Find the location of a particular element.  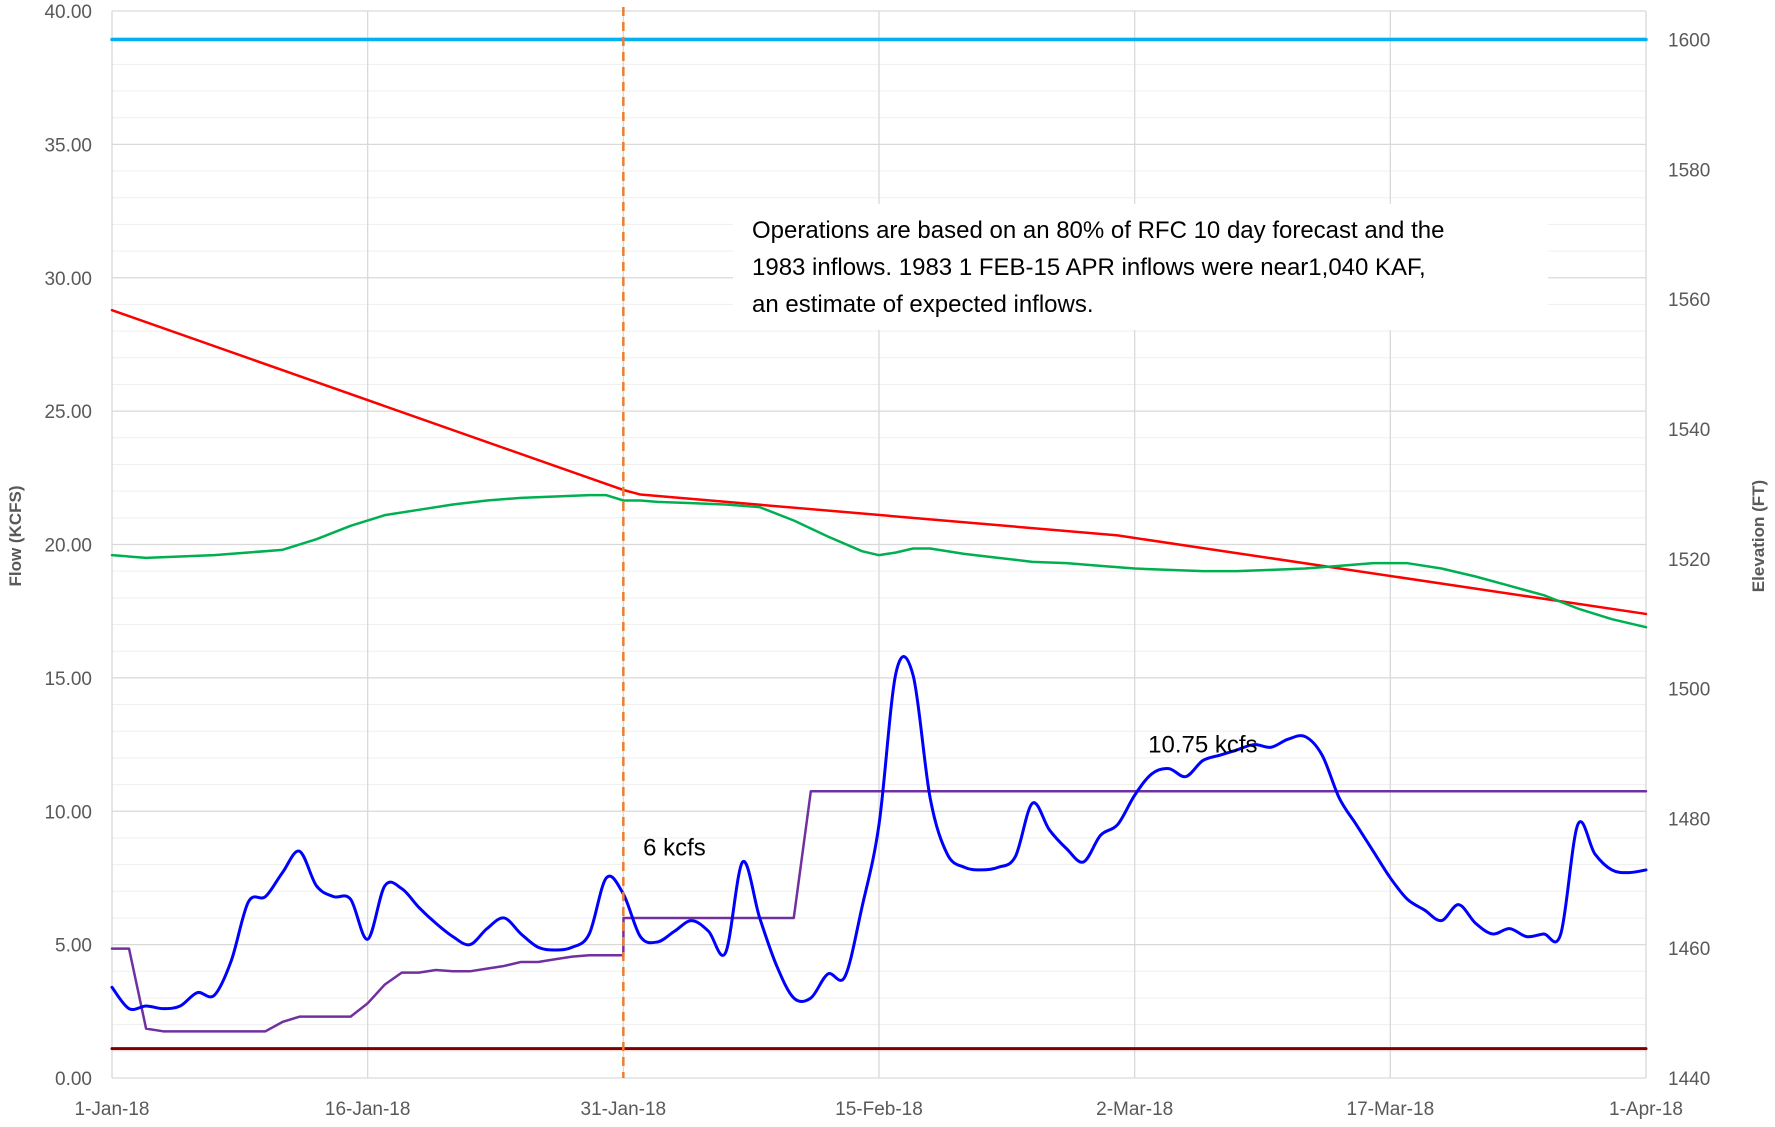

y2-tick-label: 1540 is located at coordinates (1689, 430).